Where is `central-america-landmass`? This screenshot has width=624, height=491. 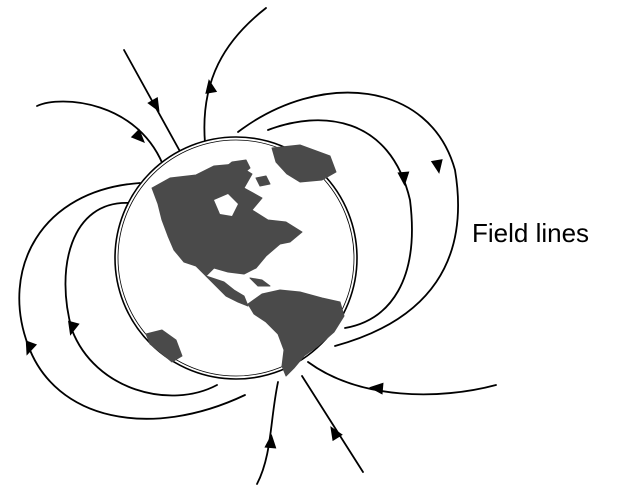
central-america-landmass is located at coordinates (227, 291).